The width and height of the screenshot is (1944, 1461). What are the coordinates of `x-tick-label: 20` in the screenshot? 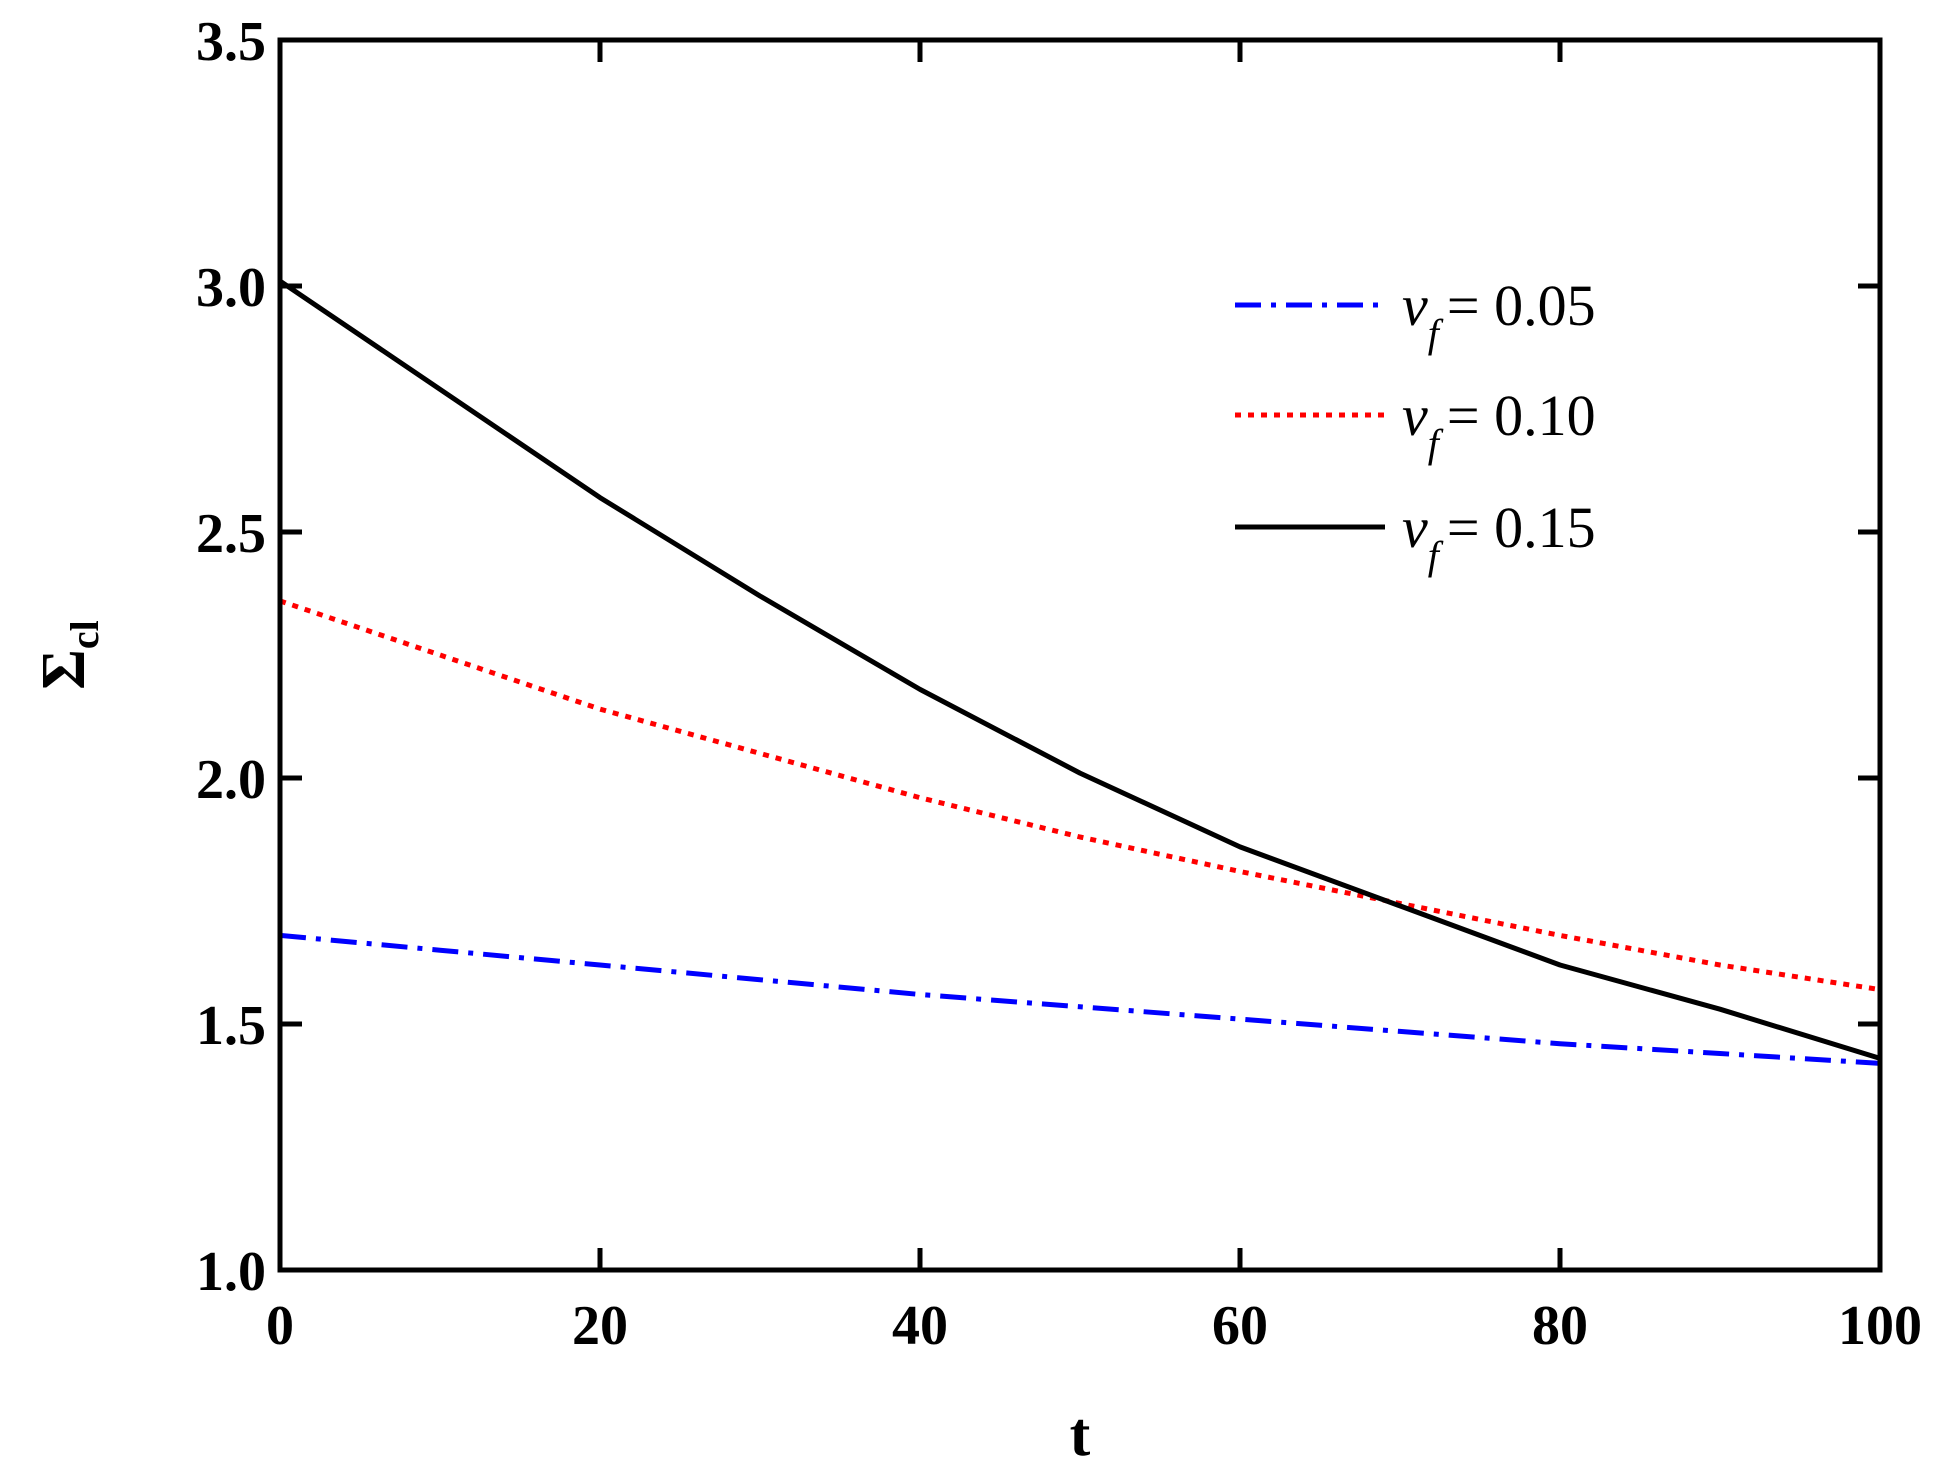 It's located at (600, 1326).